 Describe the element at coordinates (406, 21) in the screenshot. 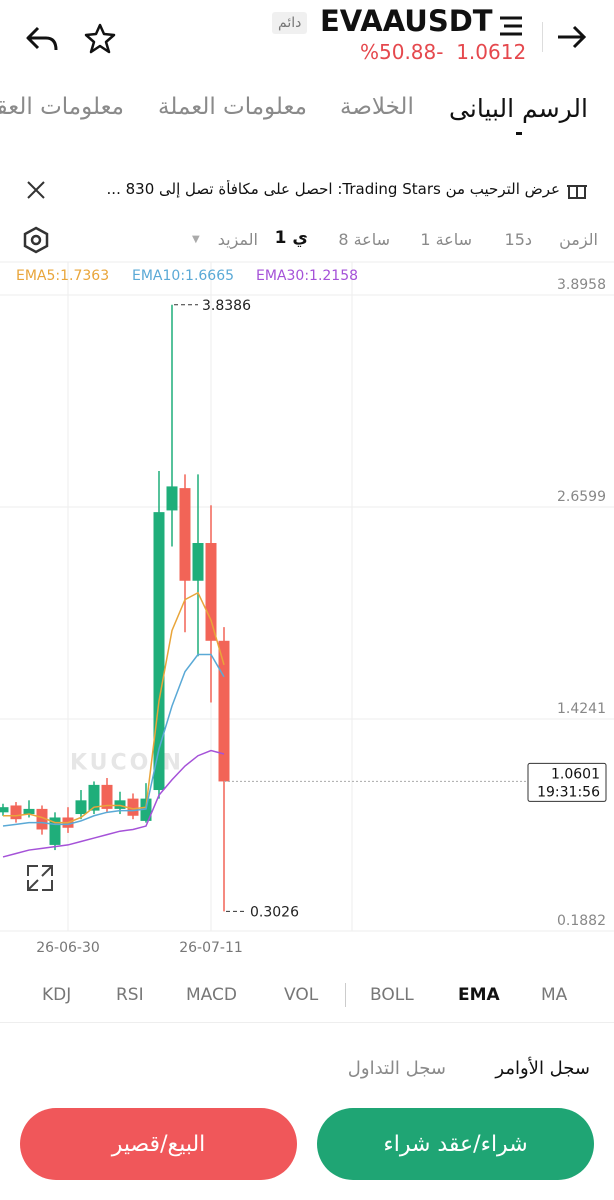

I see `symbol: EVAAUSDT` at that location.